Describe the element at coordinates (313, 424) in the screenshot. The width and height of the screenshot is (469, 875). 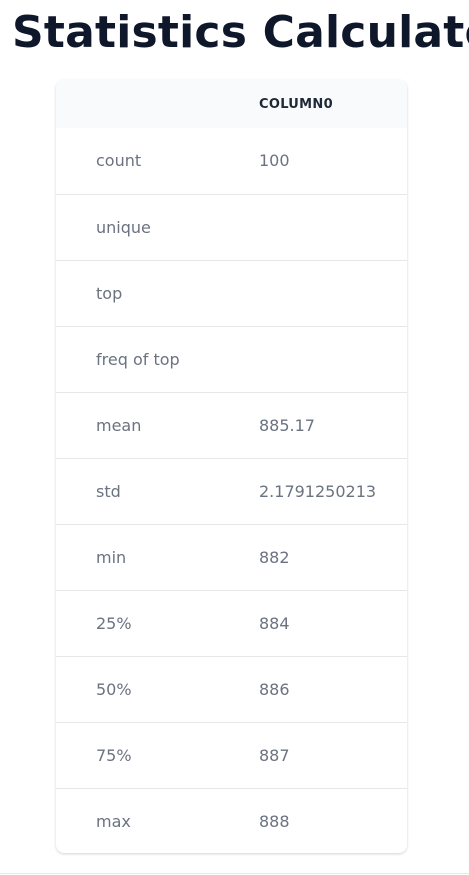
I see `row-value: 885.17` at that location.